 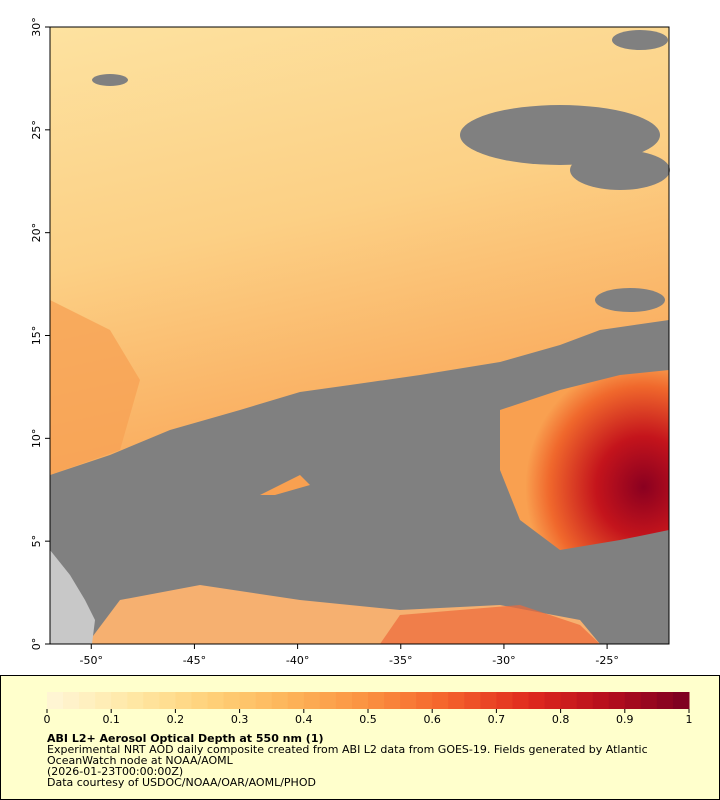 I want to click on colorbar-tick-label: 0.7, so click(x=497, y=719).